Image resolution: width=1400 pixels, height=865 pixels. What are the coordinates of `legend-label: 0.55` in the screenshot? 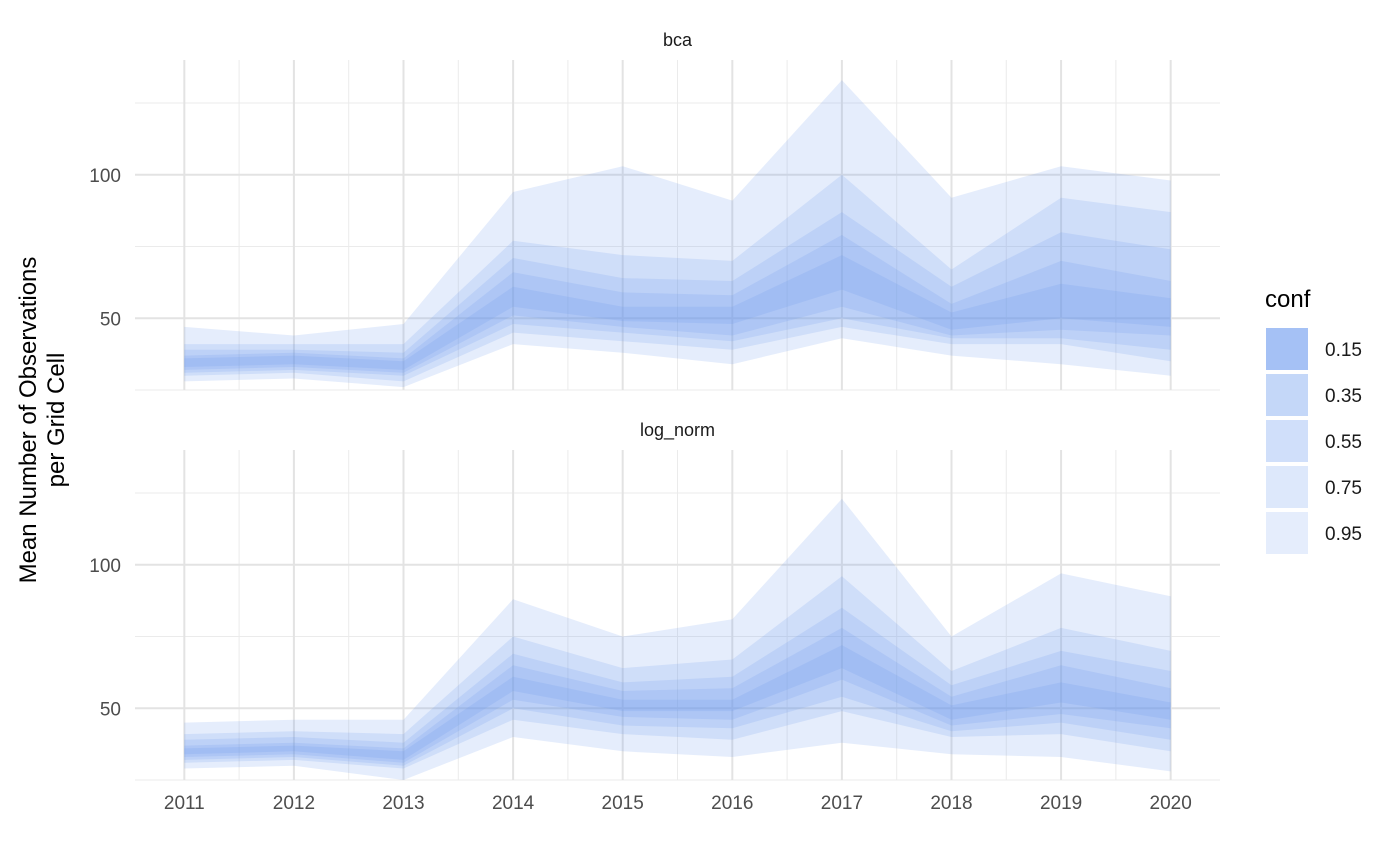 It's located at (1343, 442).